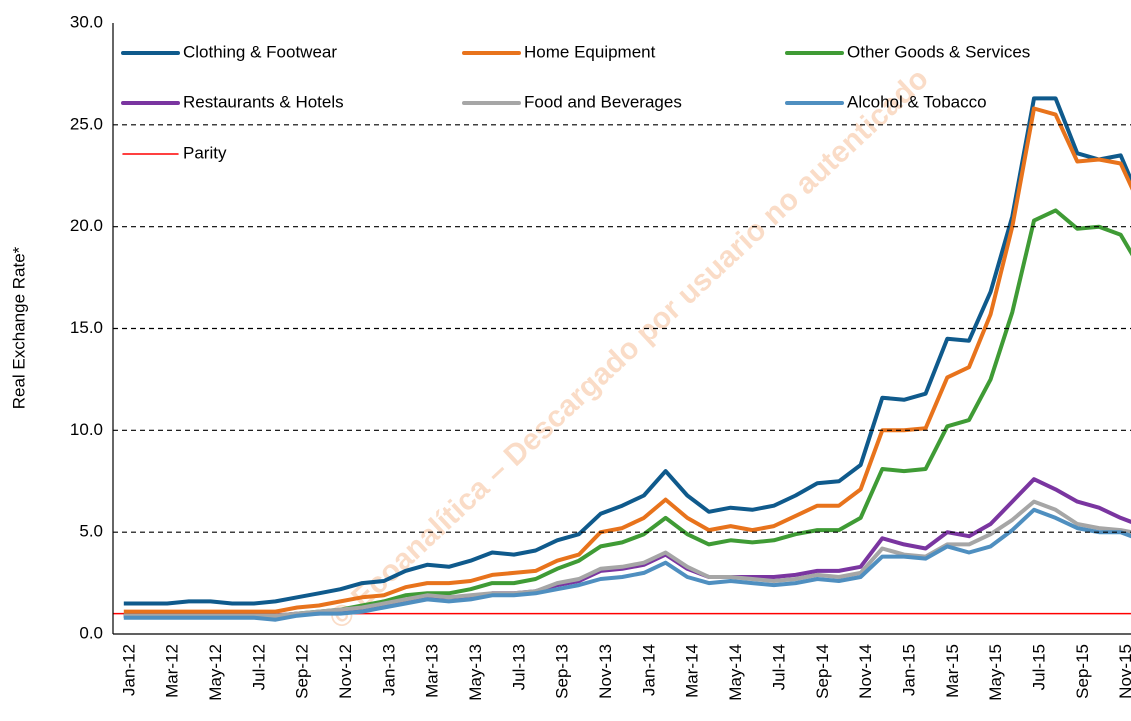  Describe the element at coordinates (128, 670) in the screenshot. I see `x-tick-label: Jan-12` at that location.